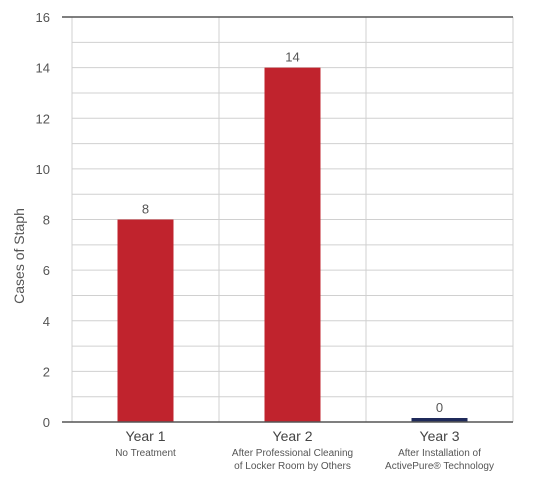 The height and width of the screenshot is (485, 535). Describe the element at coordinates (46, 220) in the screenshot. I see `y-tick-label: 8` at that location.